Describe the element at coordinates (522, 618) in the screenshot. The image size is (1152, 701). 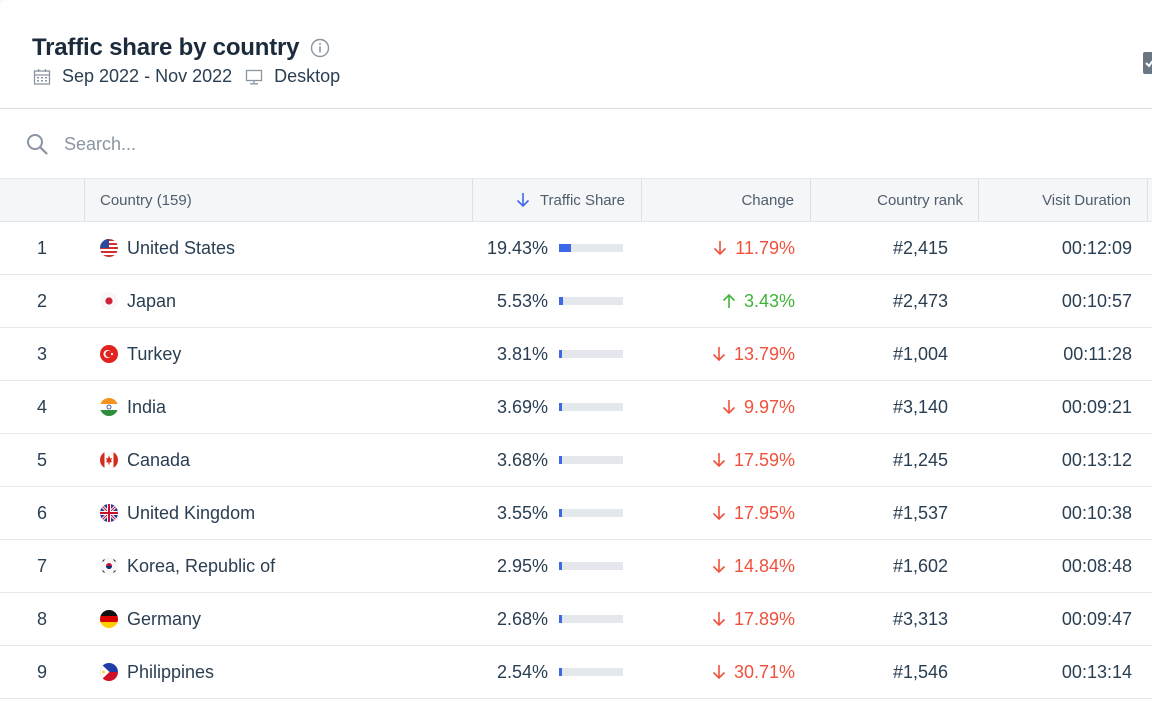
I see `traffic-share-value: 2.68%` at that location.